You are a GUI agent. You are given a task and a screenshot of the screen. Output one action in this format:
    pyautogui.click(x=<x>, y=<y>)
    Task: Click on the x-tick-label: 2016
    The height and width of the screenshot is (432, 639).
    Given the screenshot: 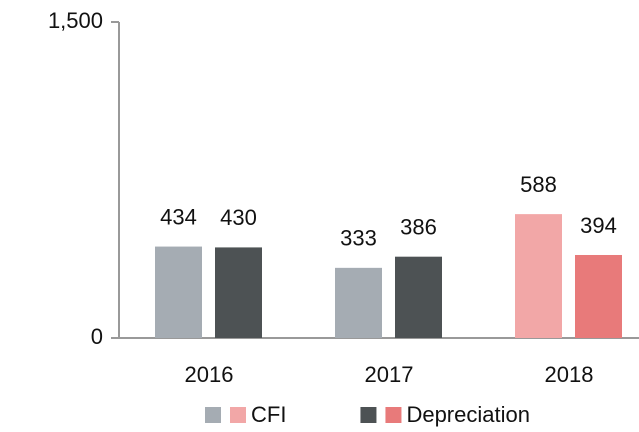 What is the action you would take?
    pyautogui.click(x=209, y=374)
    